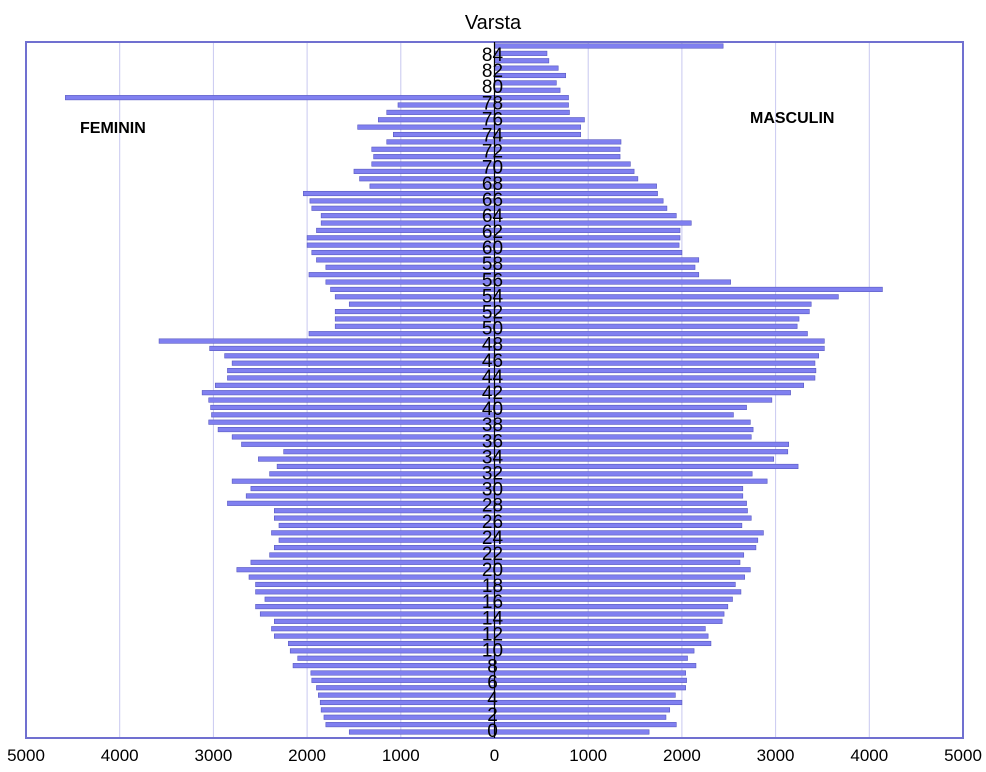 This screenshot has height=772, width=986. What do you see at coordinates (492, 280) in the screenshot?
I see `age-label: 56` at bounding box center [492, 280].